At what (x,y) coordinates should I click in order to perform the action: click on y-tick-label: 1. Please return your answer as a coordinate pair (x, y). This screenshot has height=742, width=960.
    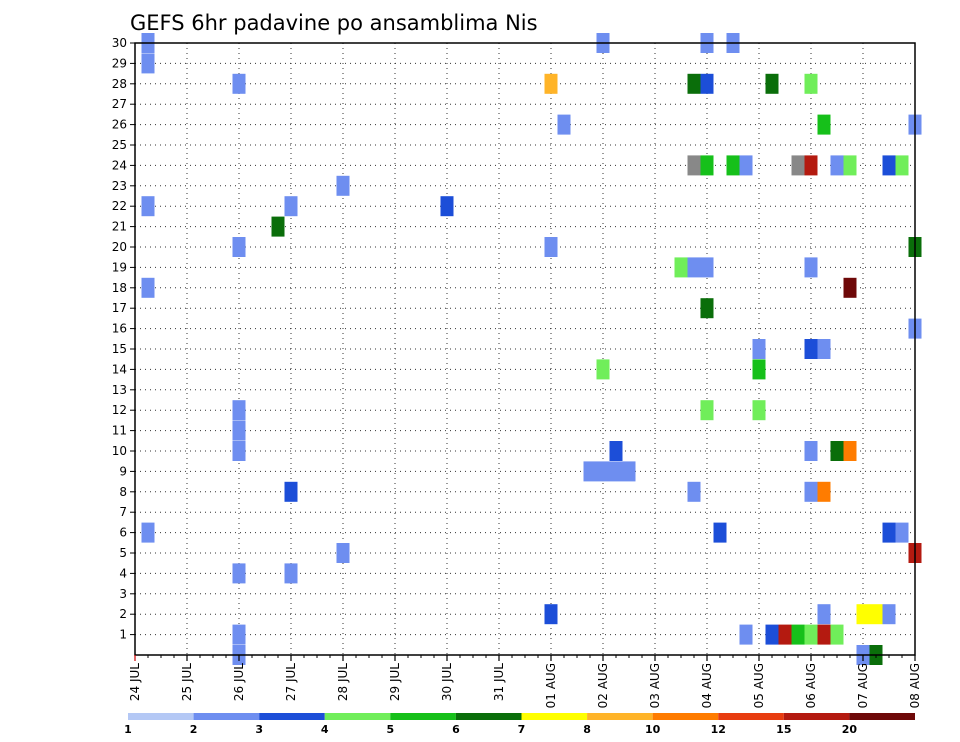
    Looking at the image, I should click on (123, 635).